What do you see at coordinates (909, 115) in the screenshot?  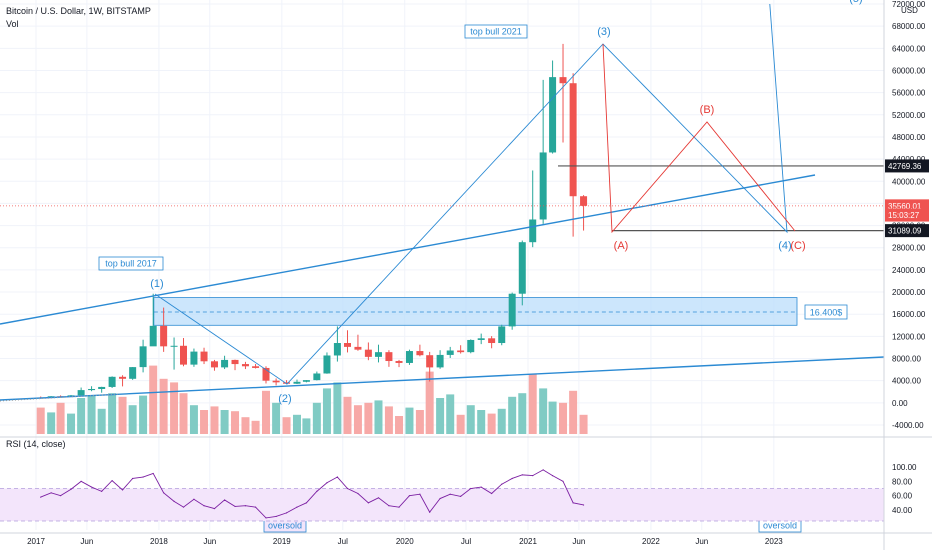 I see `y-tick-label: 52000.00` at bounding box center [909, 115].